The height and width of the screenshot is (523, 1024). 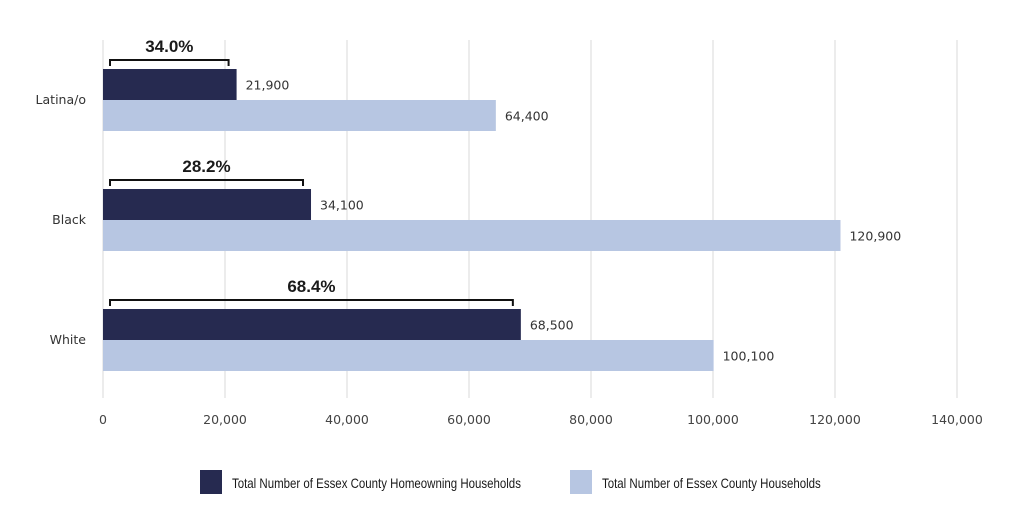 I want to click on category-label: White, so click(x=68, y=339).